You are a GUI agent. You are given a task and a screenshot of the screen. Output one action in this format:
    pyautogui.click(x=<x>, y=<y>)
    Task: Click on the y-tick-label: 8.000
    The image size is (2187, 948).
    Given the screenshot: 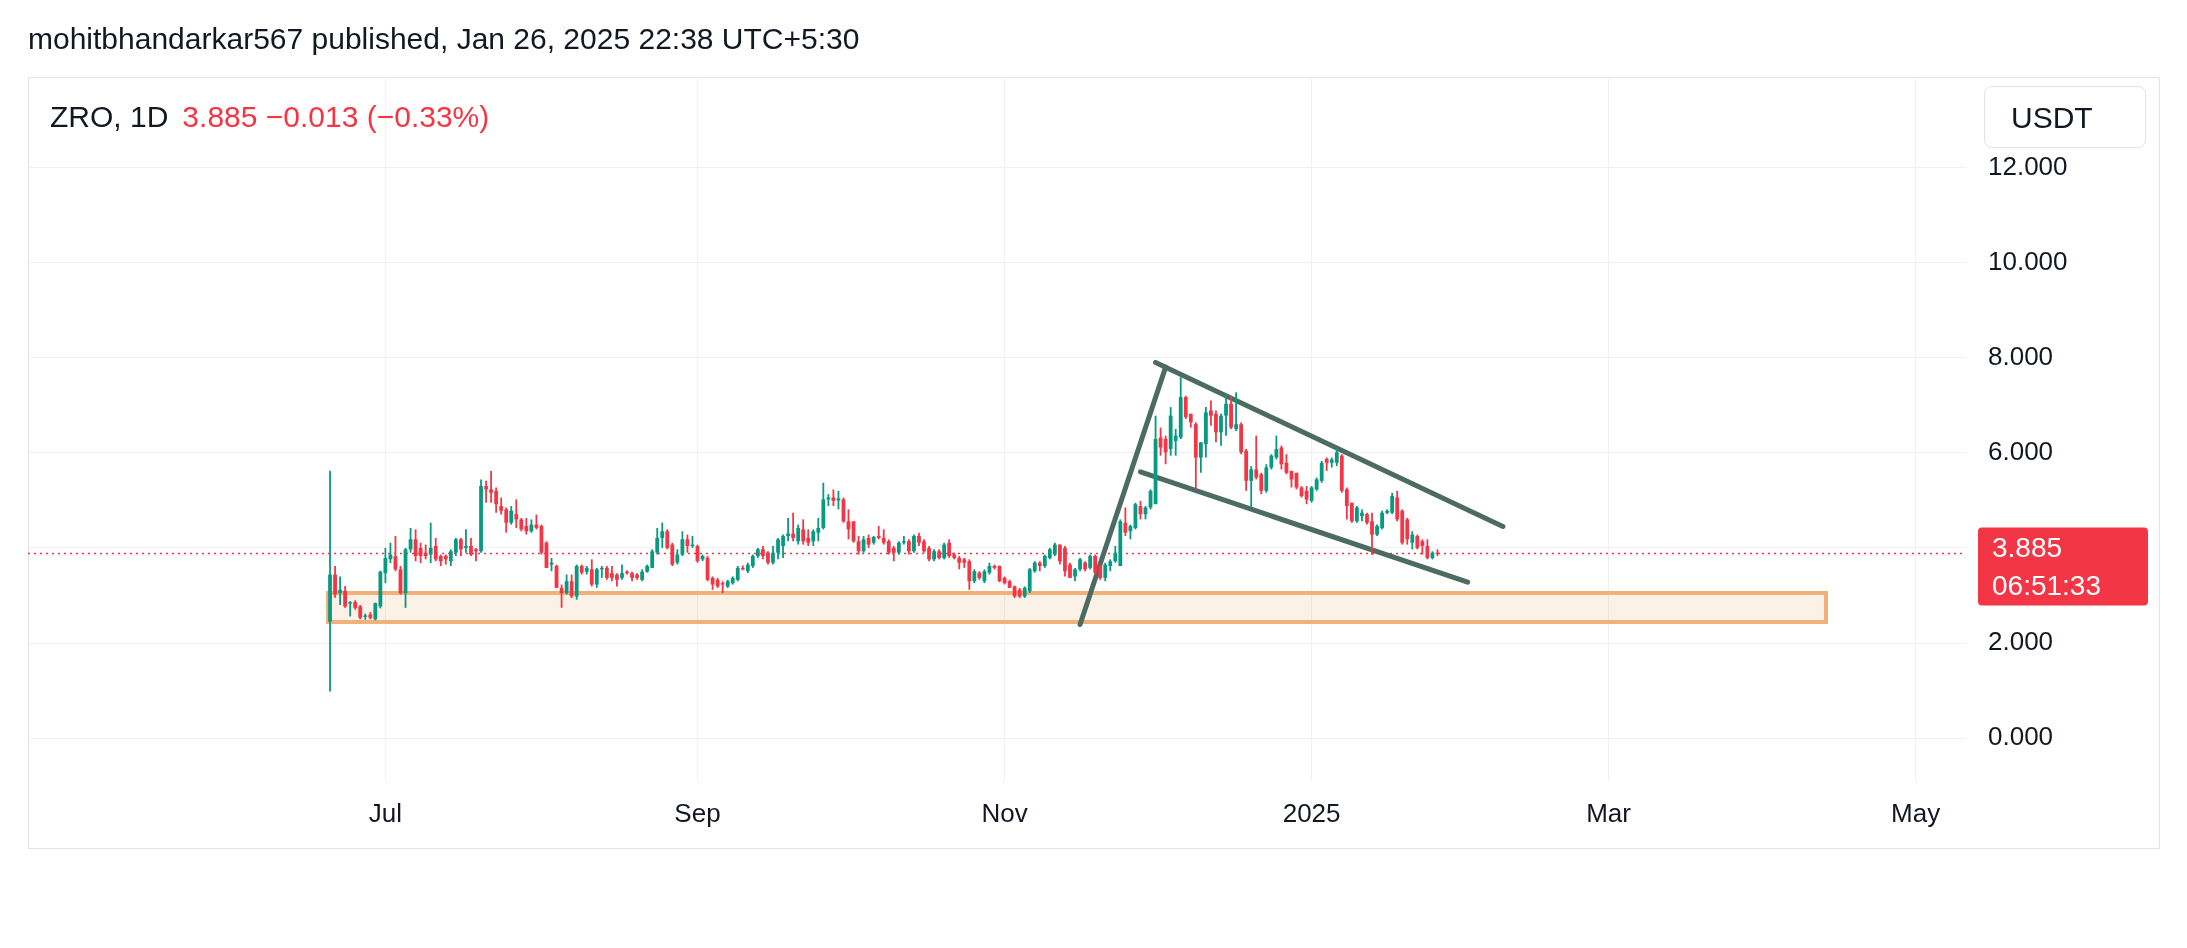 What is the action you would take?
    pyautogui.click(x=2021, y=355)
    